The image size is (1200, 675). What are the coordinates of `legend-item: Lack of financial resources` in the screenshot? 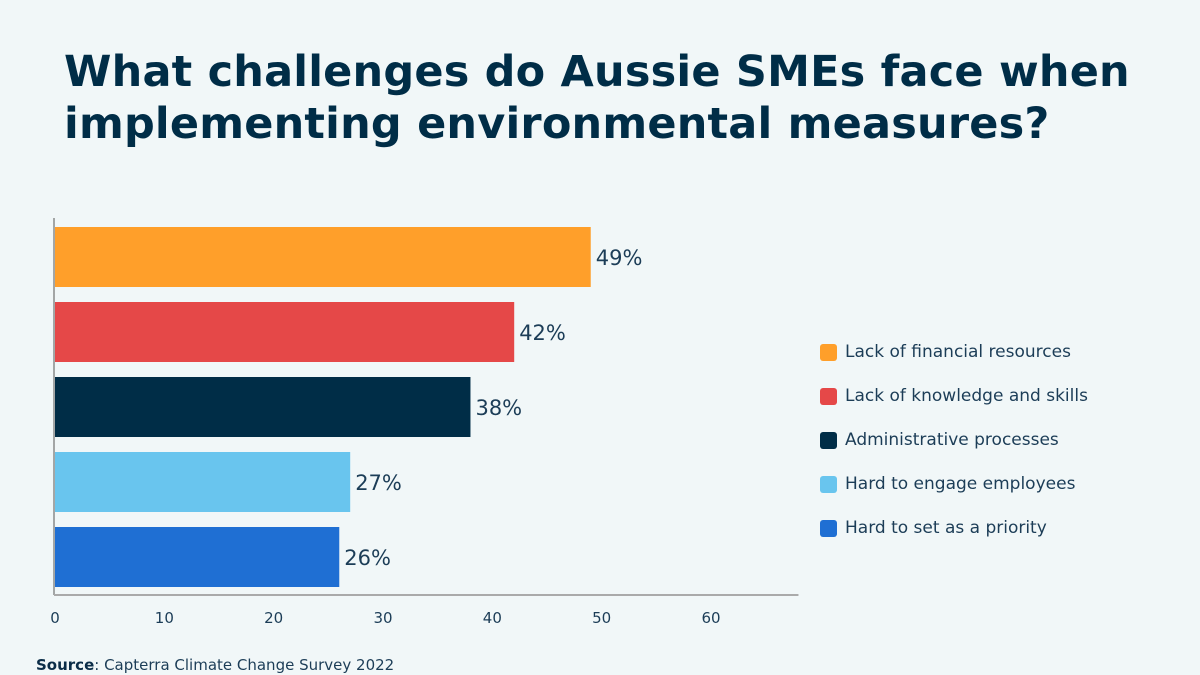 It's located at (954, 352).